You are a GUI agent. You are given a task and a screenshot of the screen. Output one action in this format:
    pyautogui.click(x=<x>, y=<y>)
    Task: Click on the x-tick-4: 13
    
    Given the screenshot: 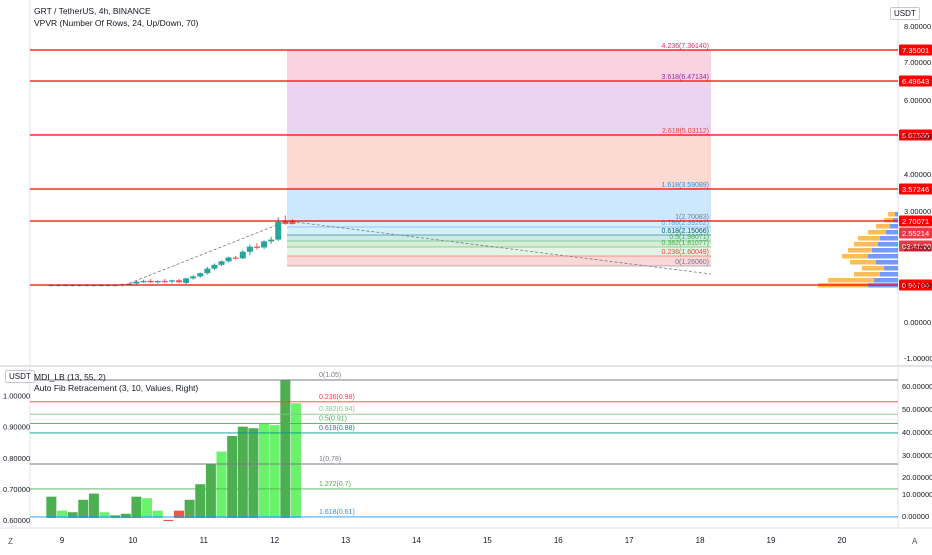 What is the action you would take?
    pyautogui.click(x=345, y=540)
    